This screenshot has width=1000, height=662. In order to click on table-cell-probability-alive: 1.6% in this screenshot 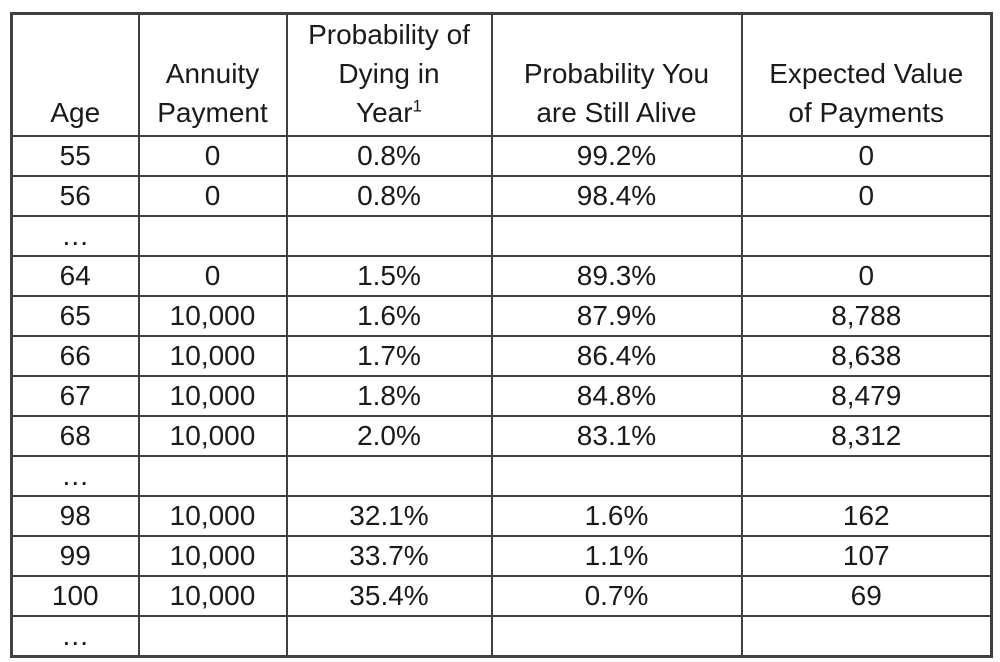, I will do `click(616, 516)`.